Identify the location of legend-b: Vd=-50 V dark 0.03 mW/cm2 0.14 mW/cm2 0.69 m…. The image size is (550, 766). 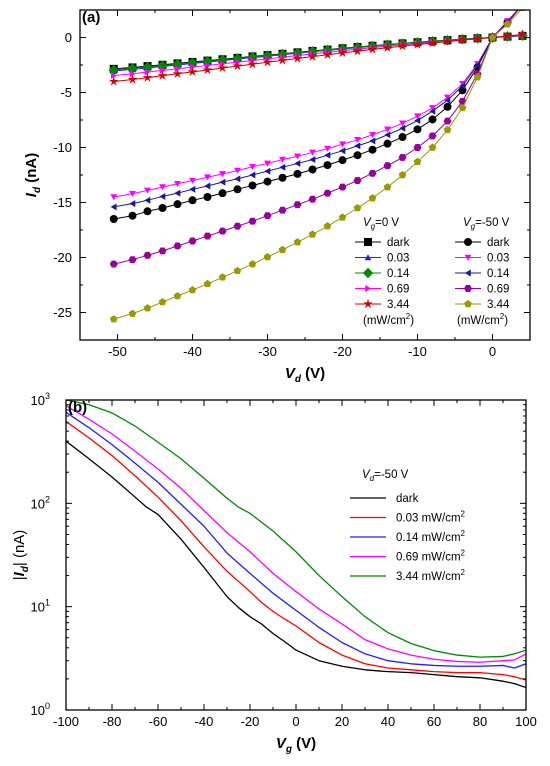
(408, 526).